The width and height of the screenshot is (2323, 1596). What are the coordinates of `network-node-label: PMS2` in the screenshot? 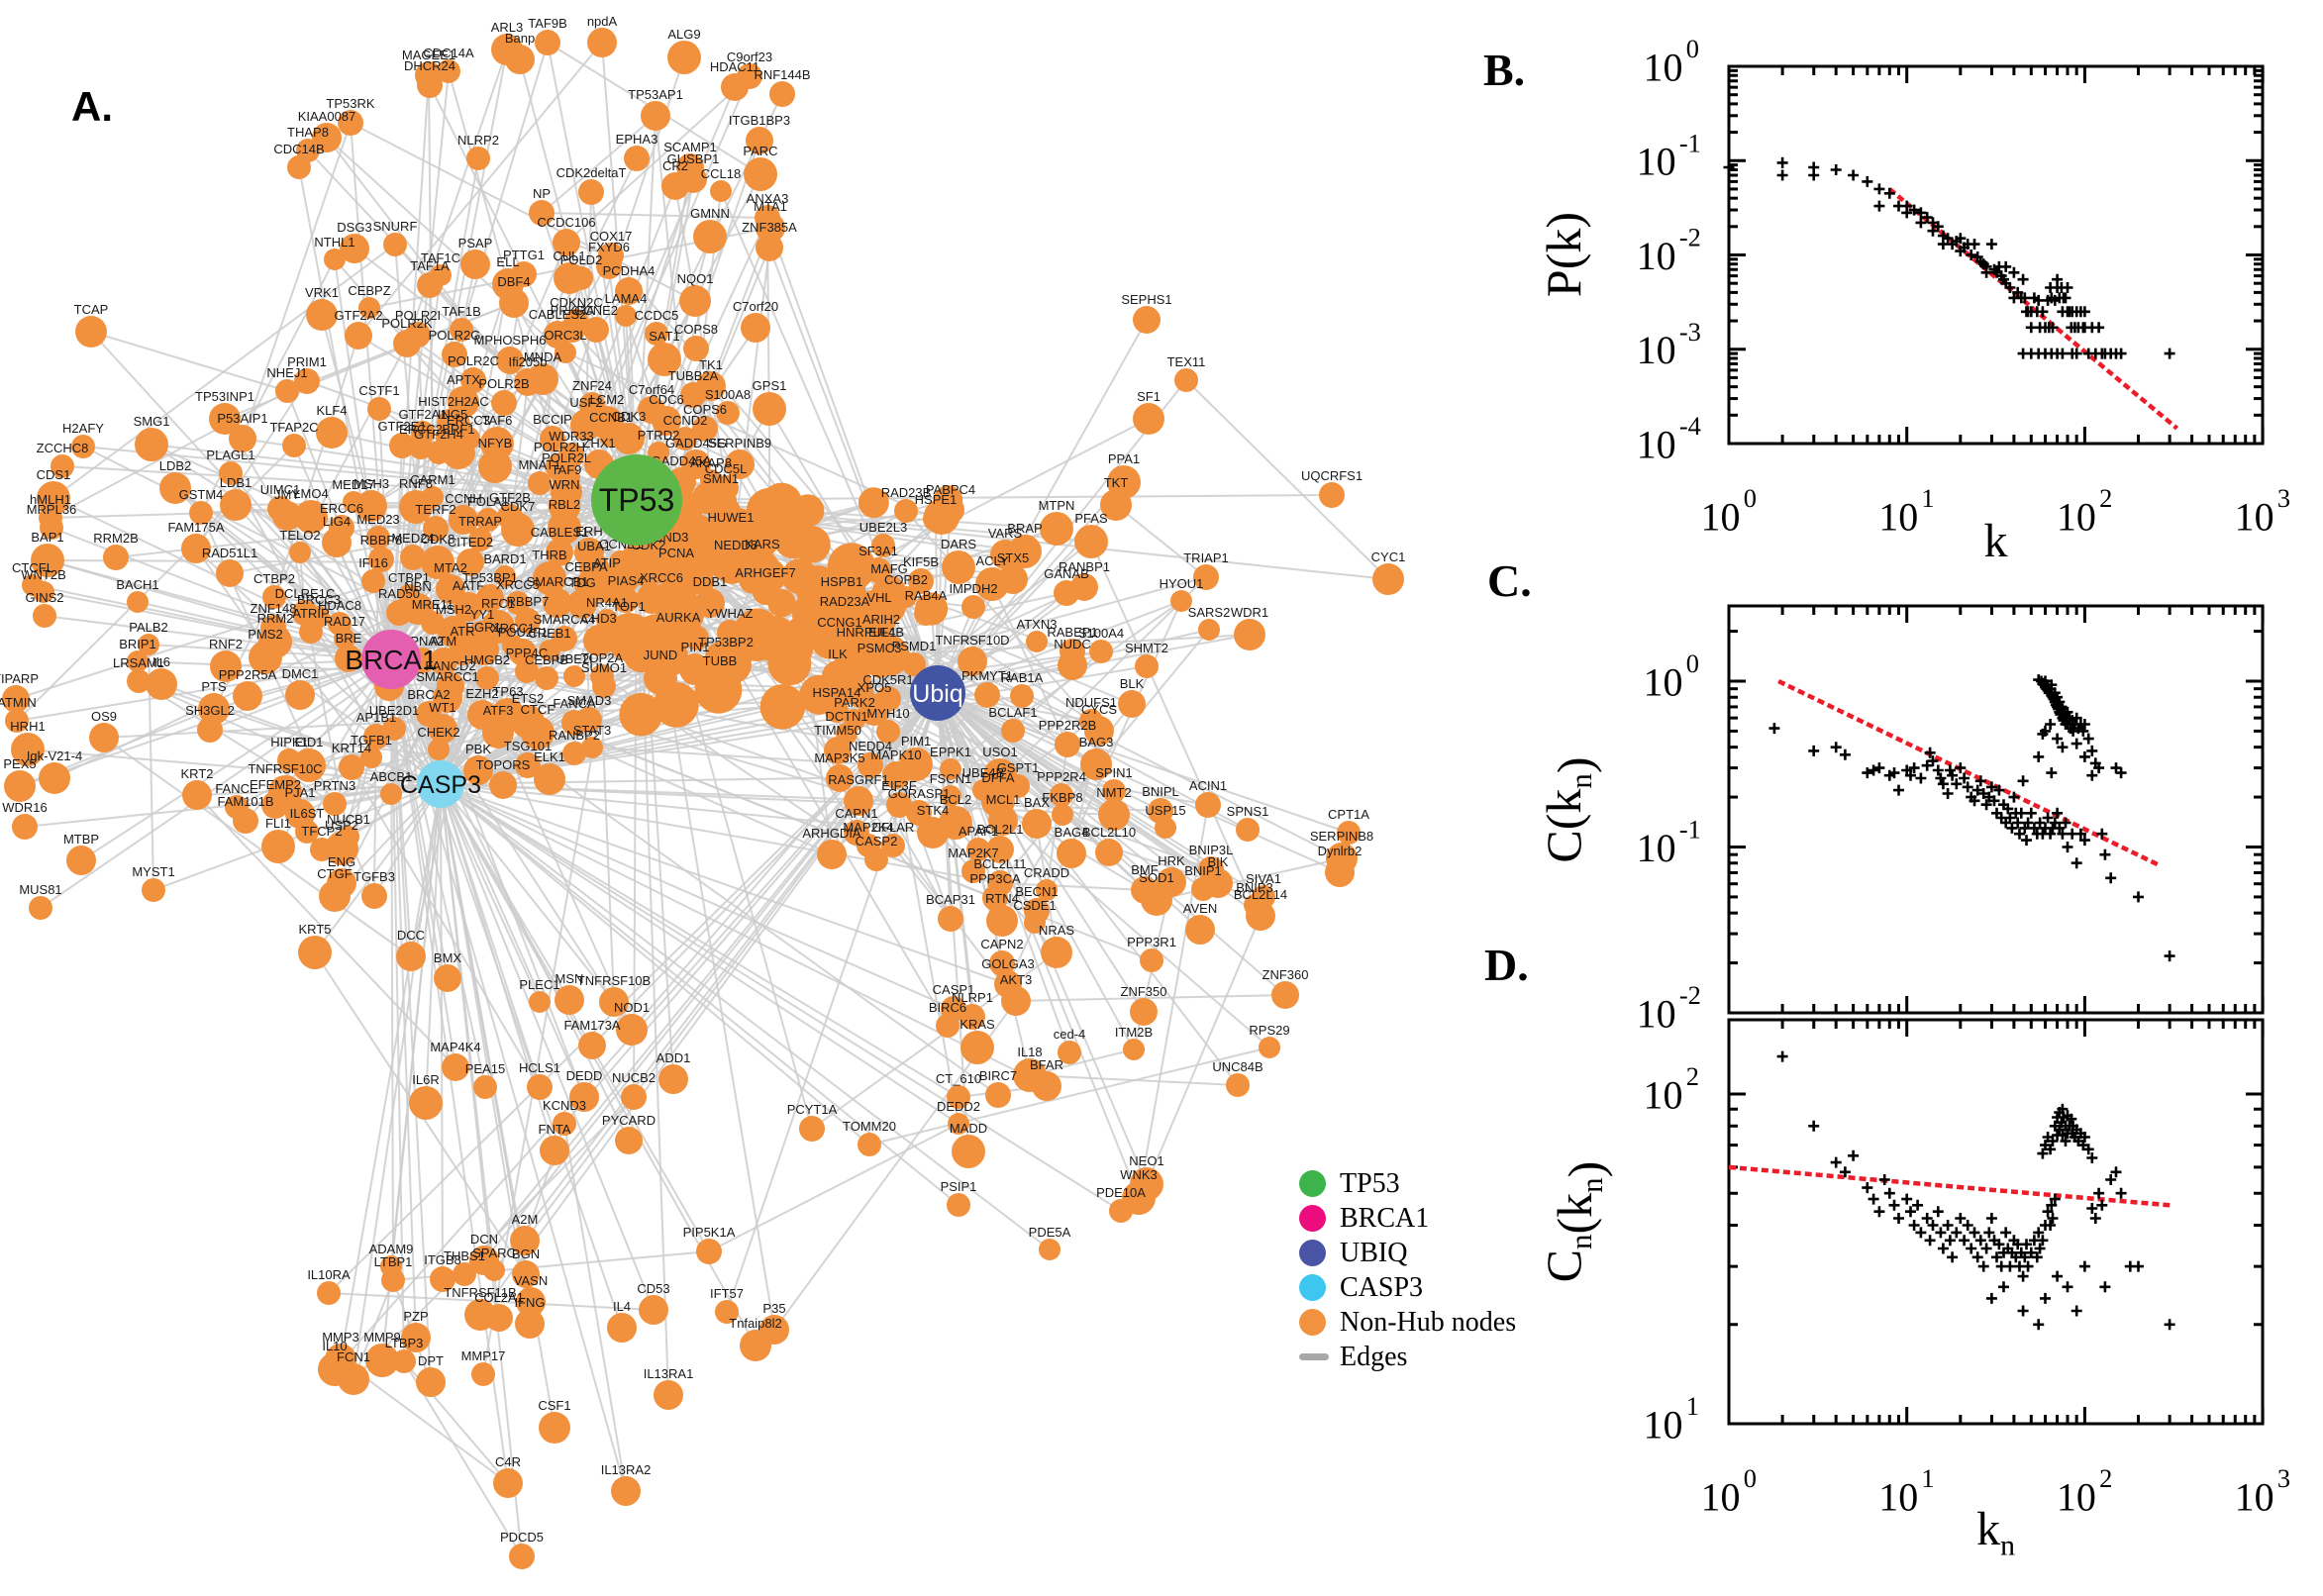 It's located at (265, 634).